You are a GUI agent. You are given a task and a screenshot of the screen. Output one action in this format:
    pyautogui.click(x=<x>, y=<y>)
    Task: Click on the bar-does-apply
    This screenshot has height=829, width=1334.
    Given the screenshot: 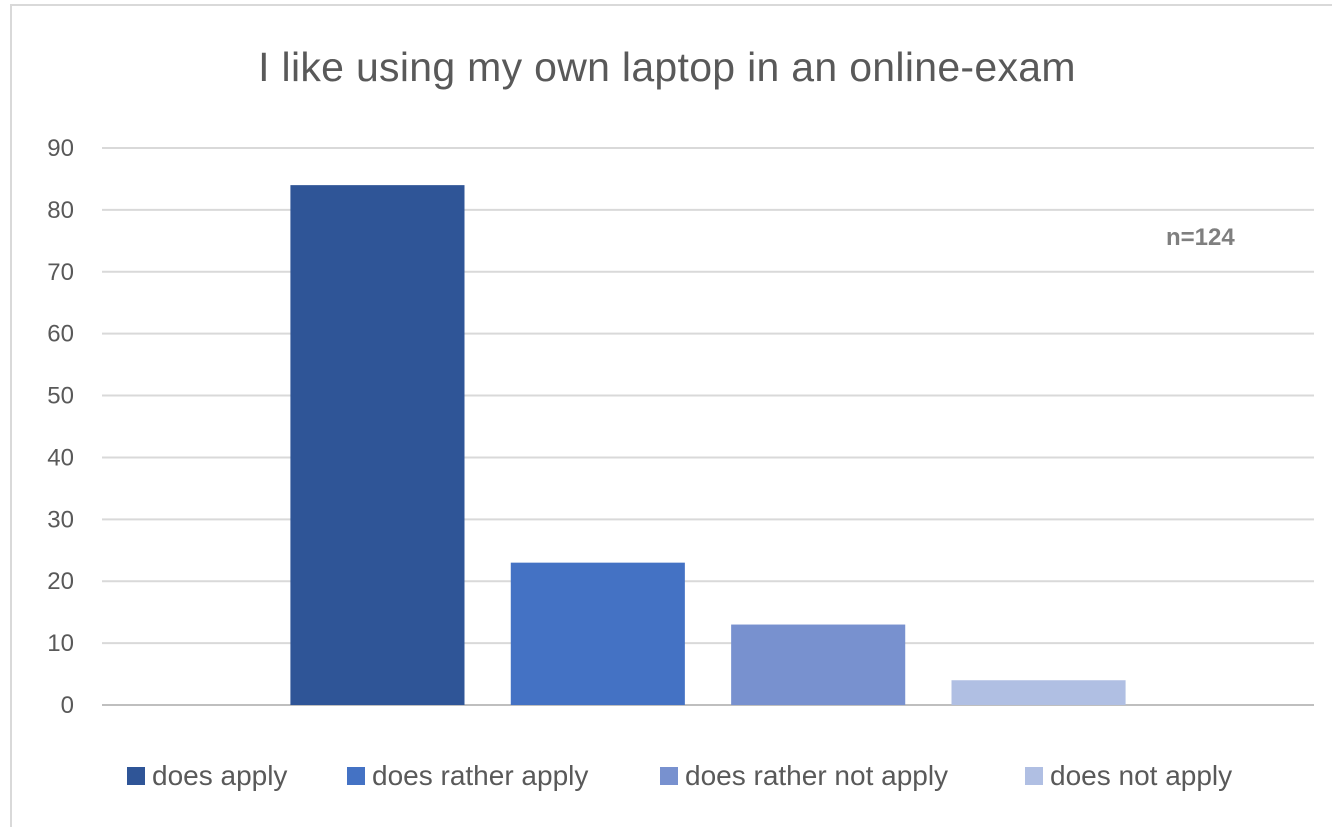 What is the action you would take?
    pyautogui.click(x=377, y=445)
    